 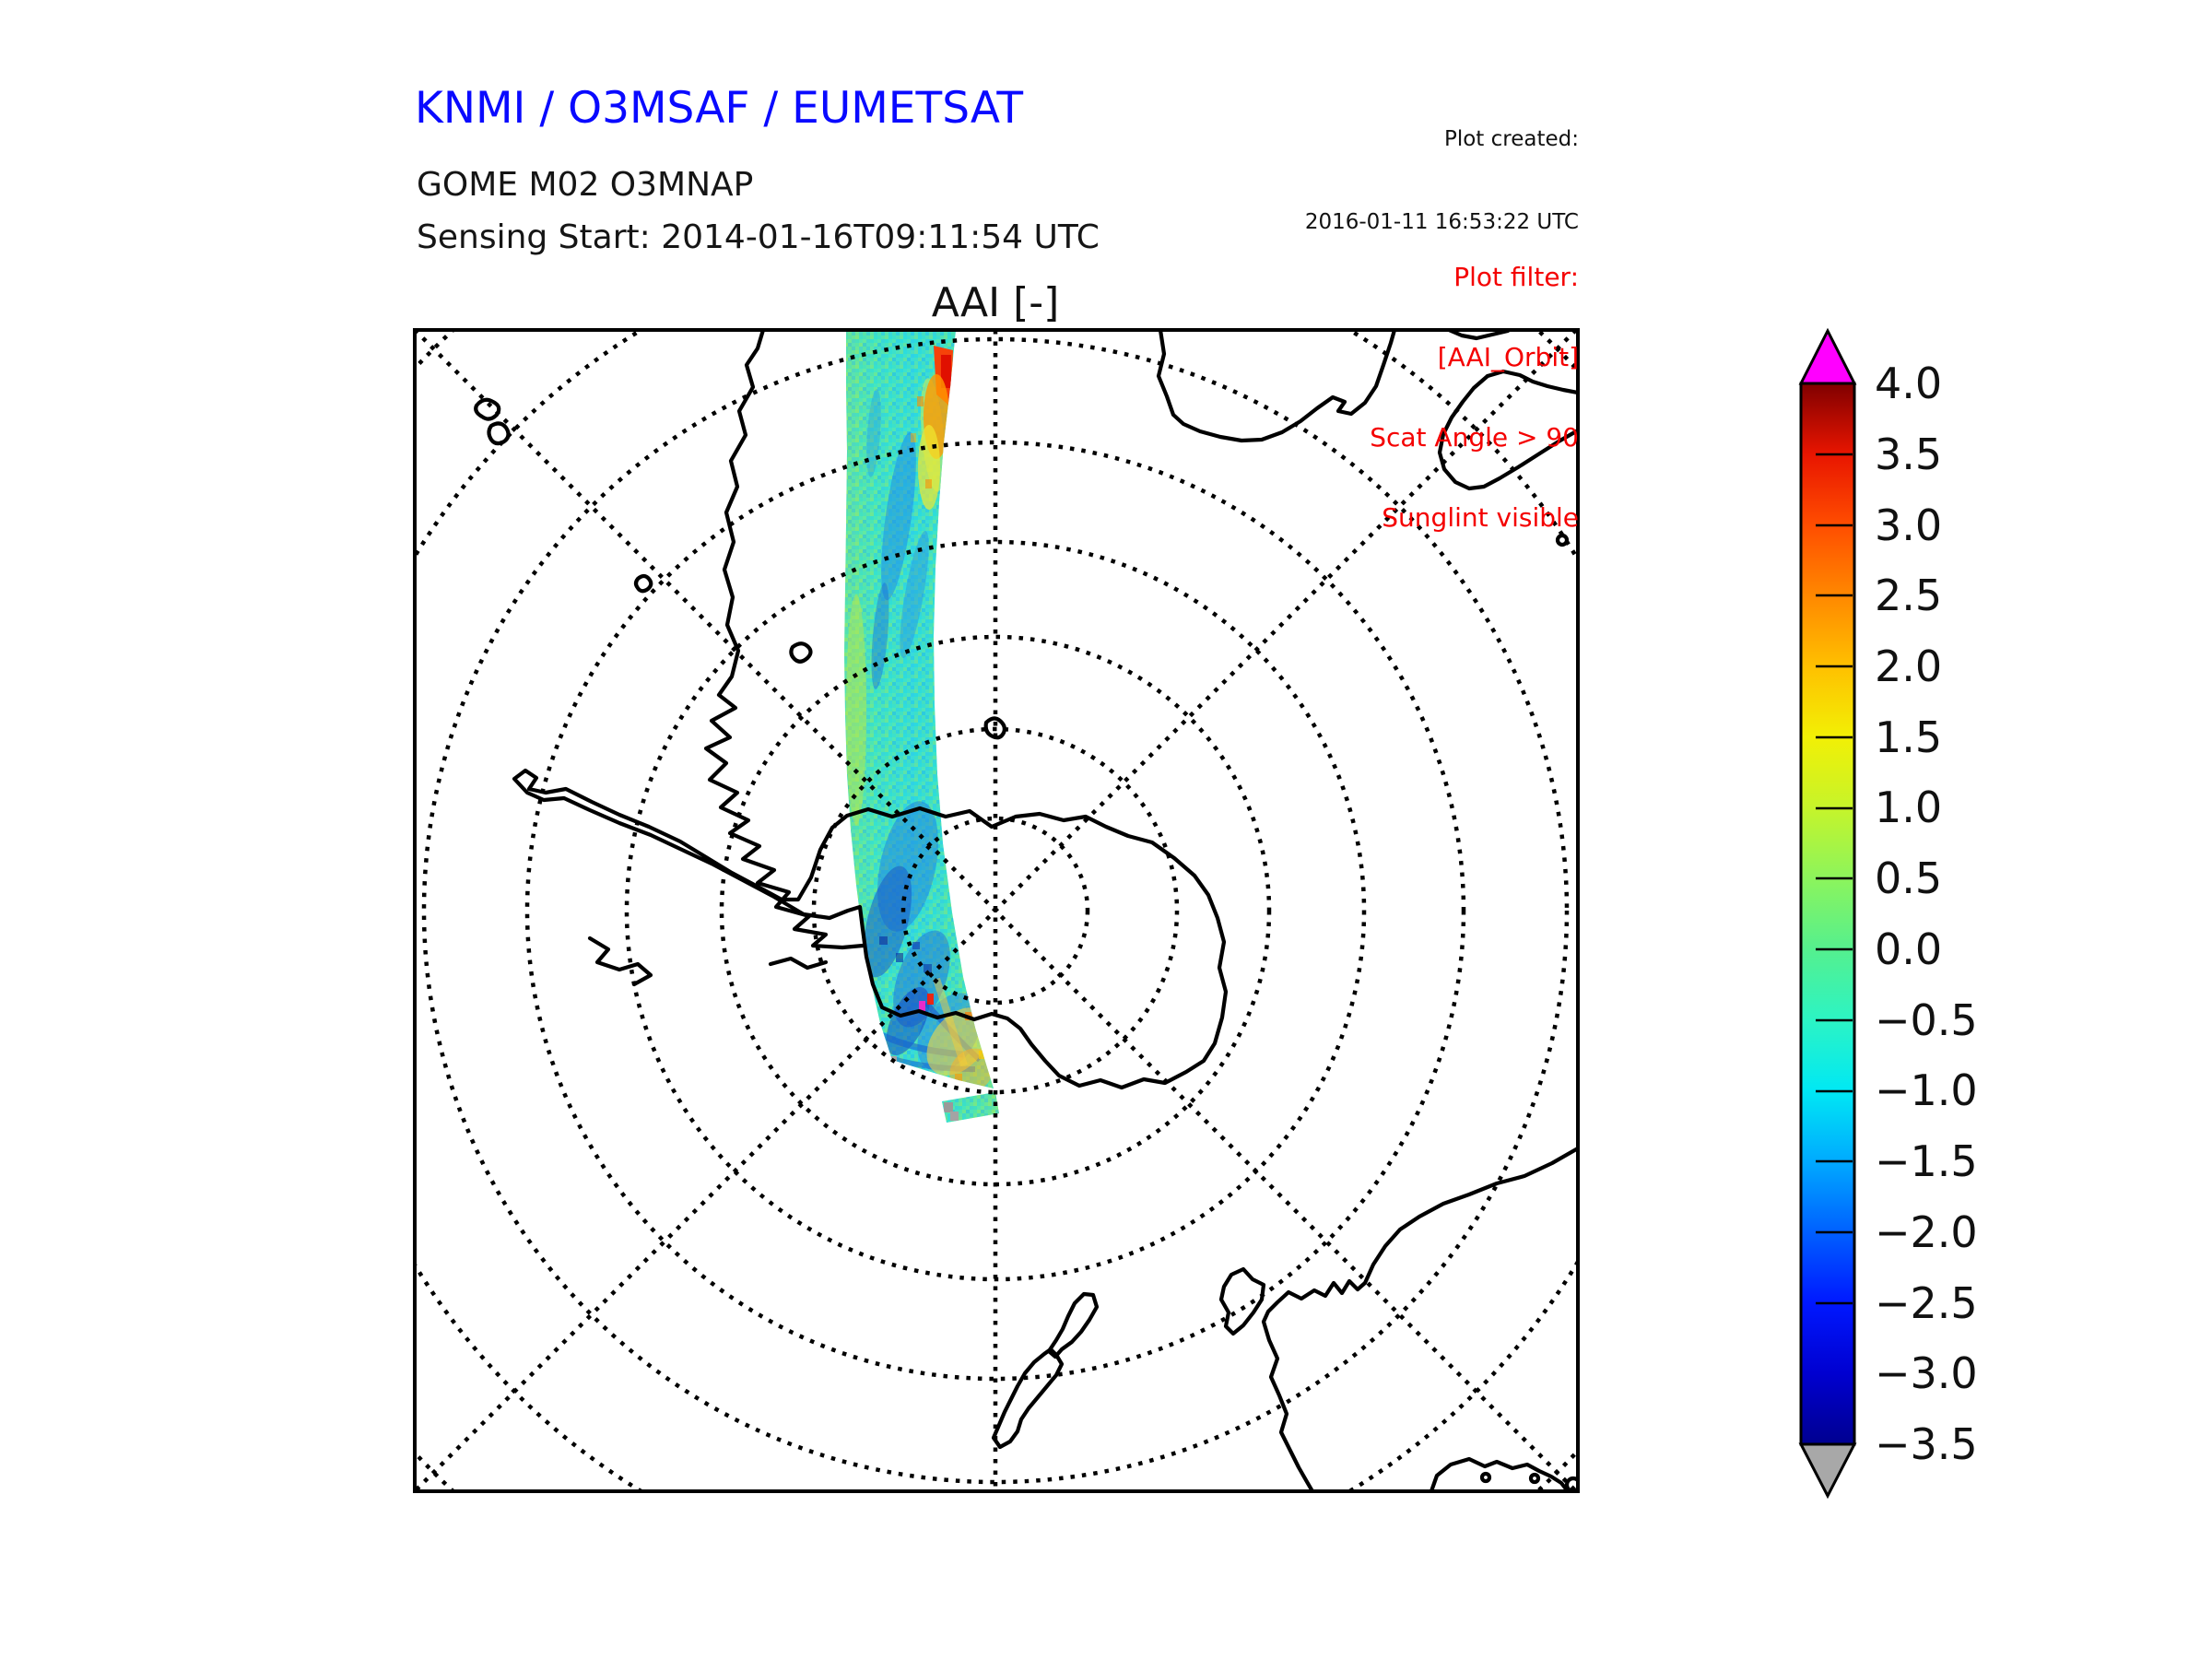 I want to click on colorbar-over-arrow, so click(x=1827, y=356).